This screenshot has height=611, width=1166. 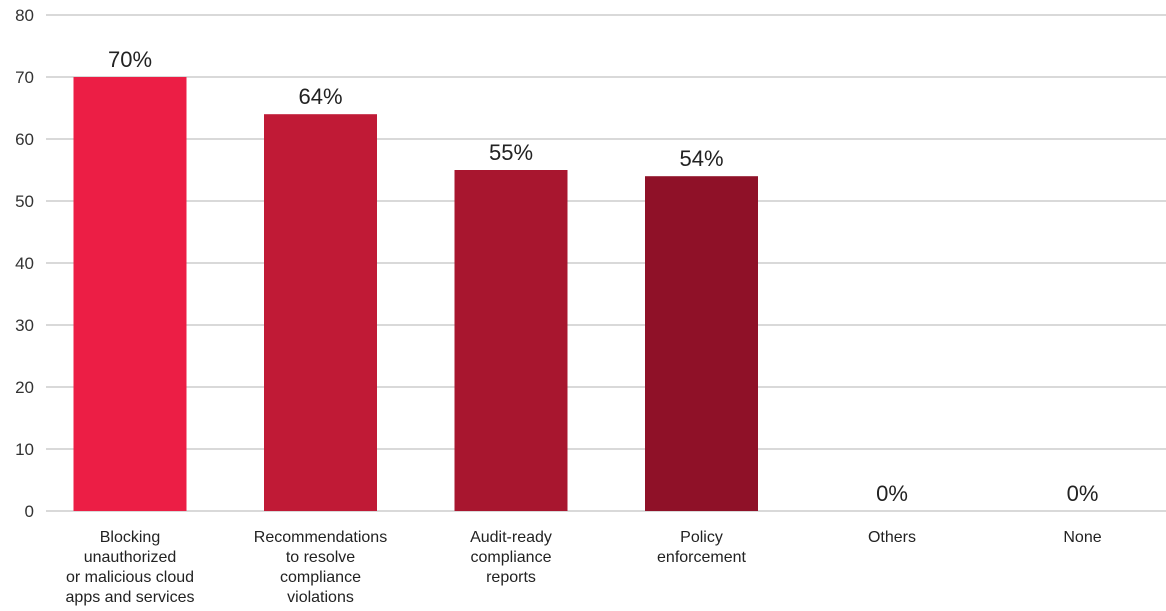 I want to click on y-tick-label: 60, so click(x=24, y=139).